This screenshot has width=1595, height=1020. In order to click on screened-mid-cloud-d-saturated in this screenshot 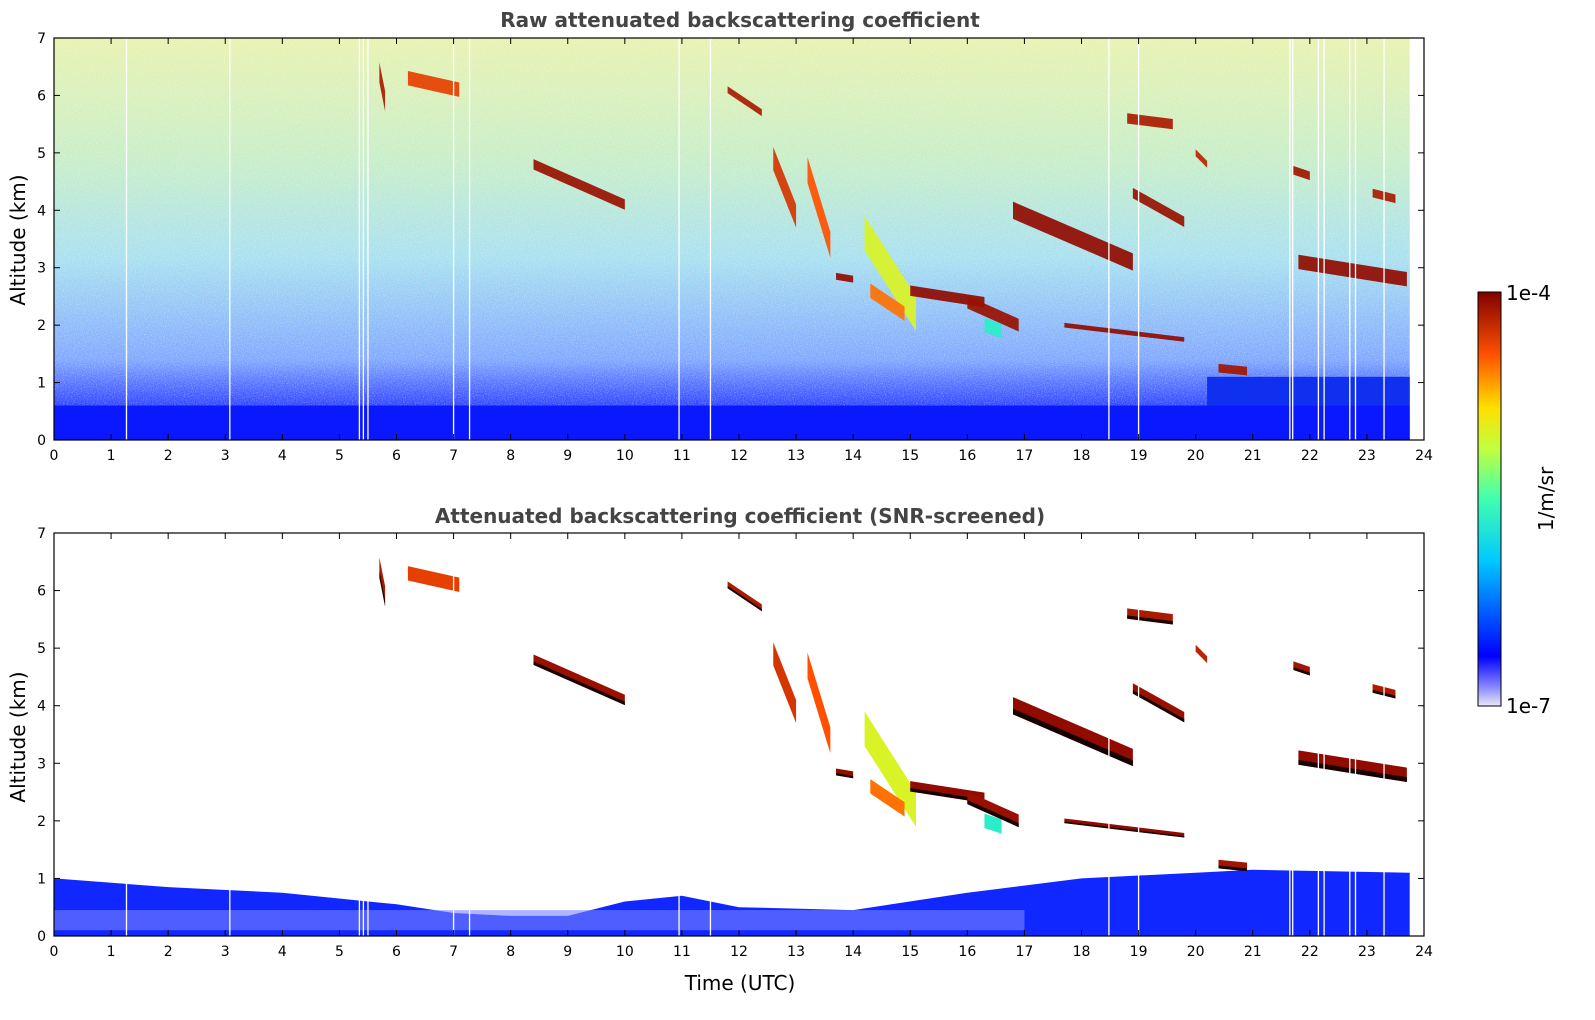, I will do `click(1073, 737)`.